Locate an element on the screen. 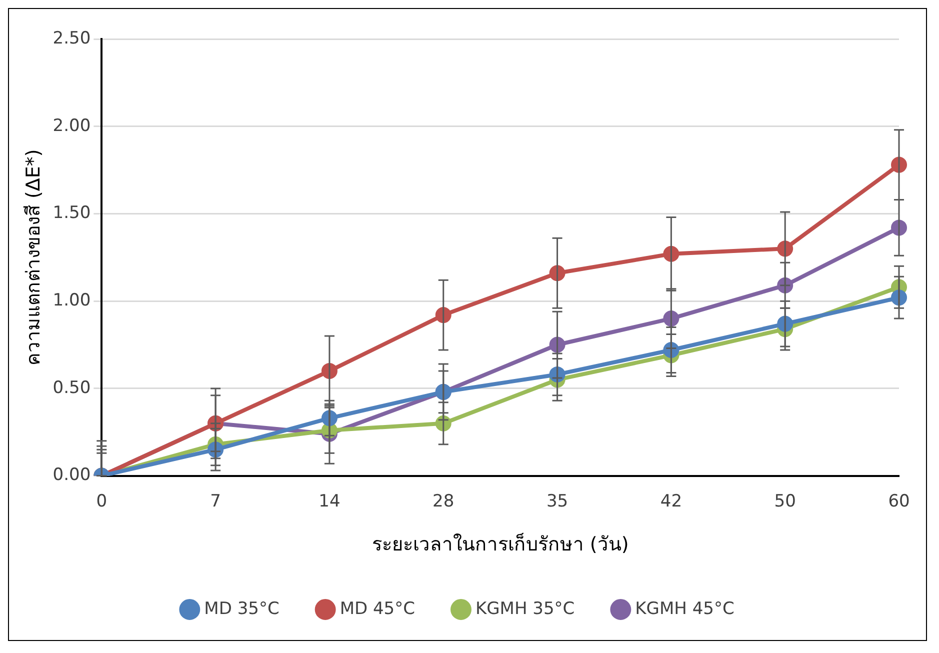  x-tick-label: 0 is located at coordinates (102, 501).